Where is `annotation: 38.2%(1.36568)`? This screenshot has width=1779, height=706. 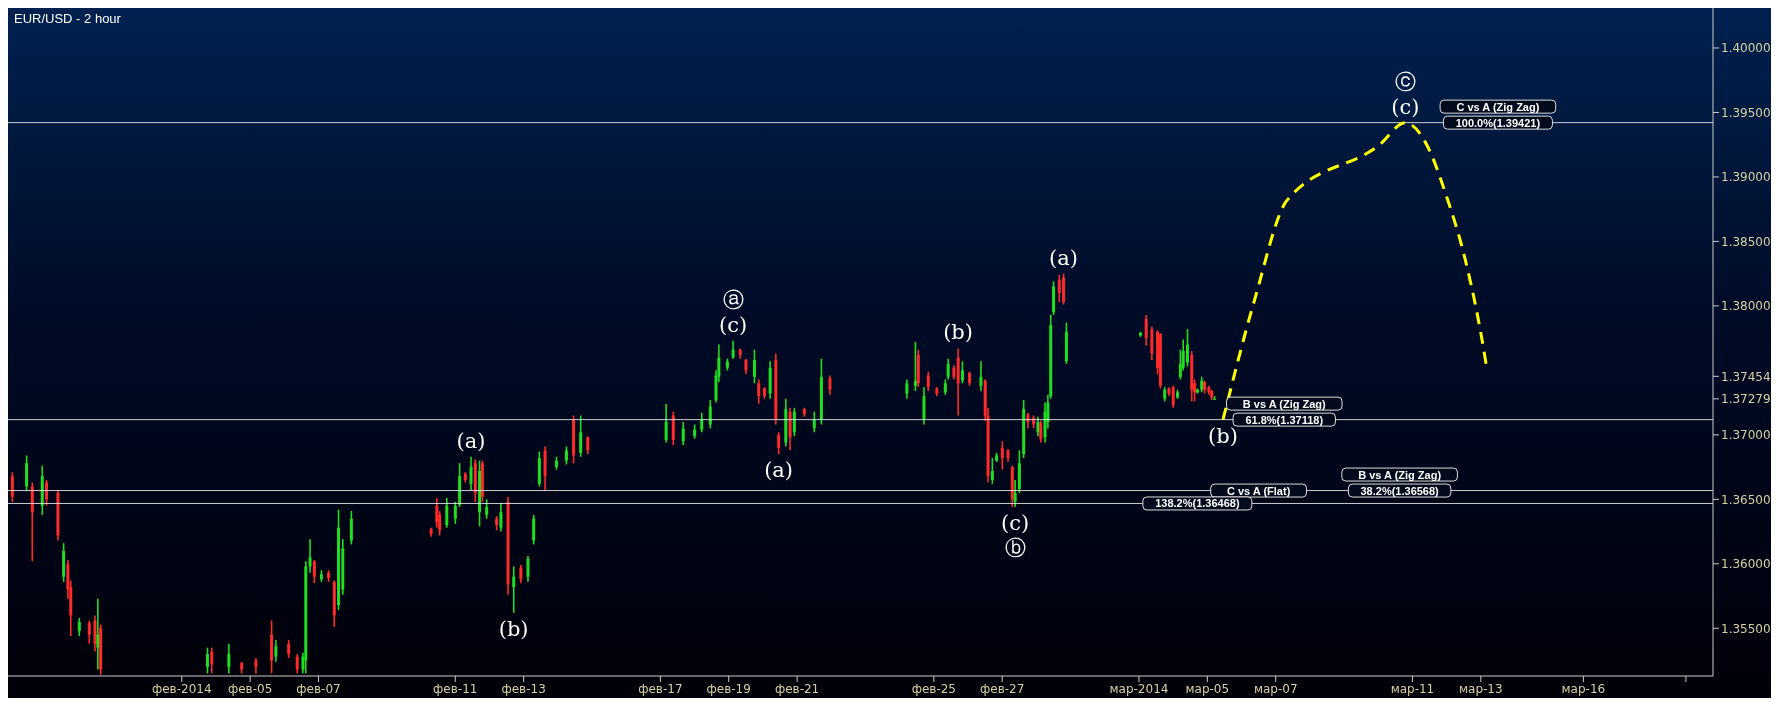 annotation: 38.2%(1.36568) is located at coordinates (1400, 490).